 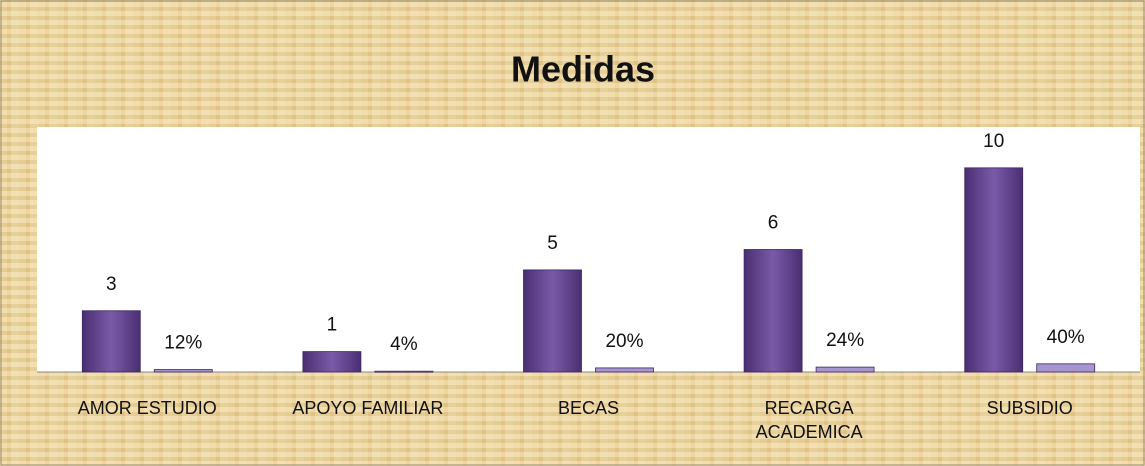 What do you see at coordinates (147, 408) in the screenshot?
I see `x-tick-label: AMOR ESTUDIO` at bounding box center [147, 408].